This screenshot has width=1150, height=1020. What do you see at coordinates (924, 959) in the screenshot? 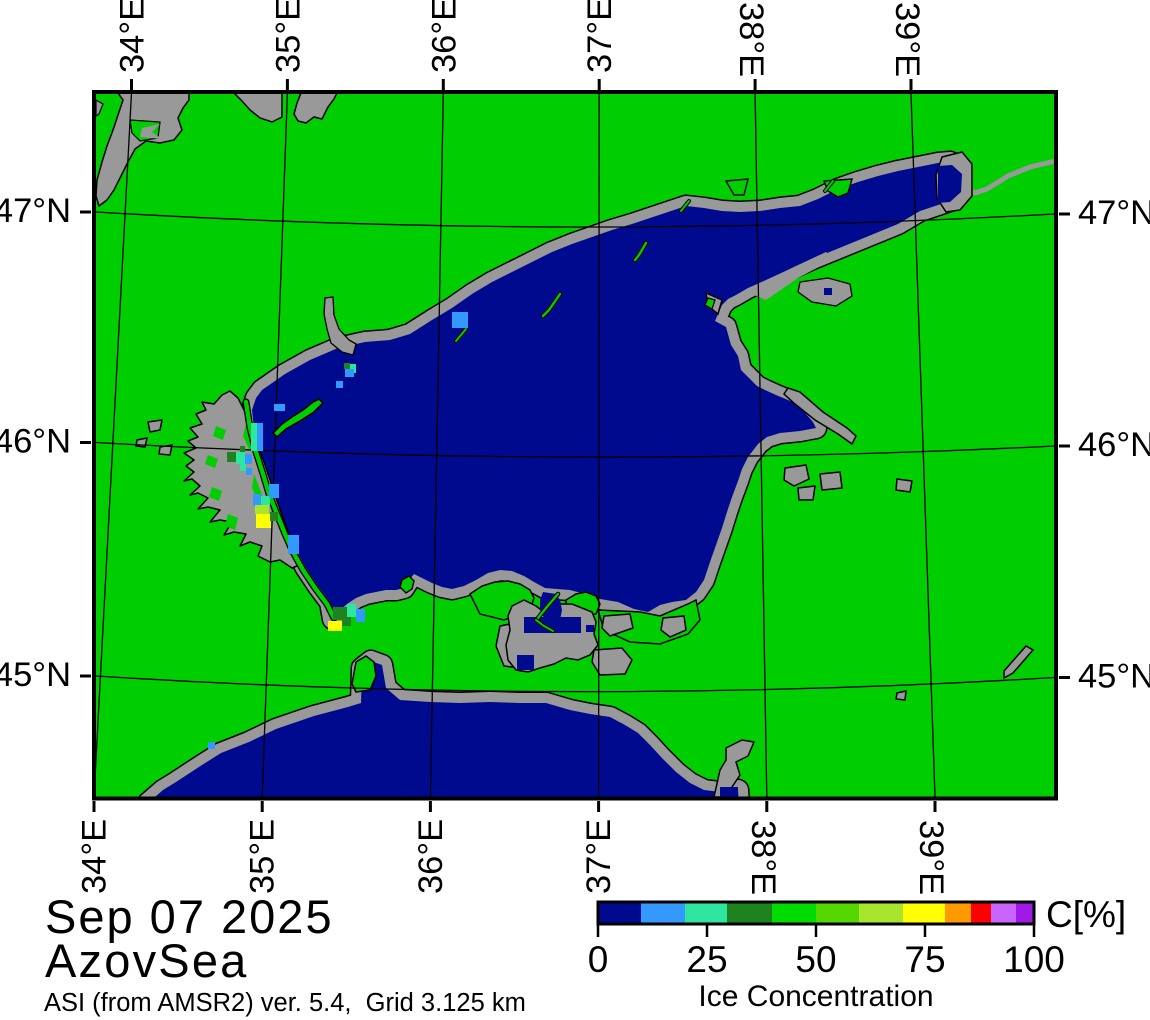
I see `svg-text: 75` at bounding box center [924, 959].